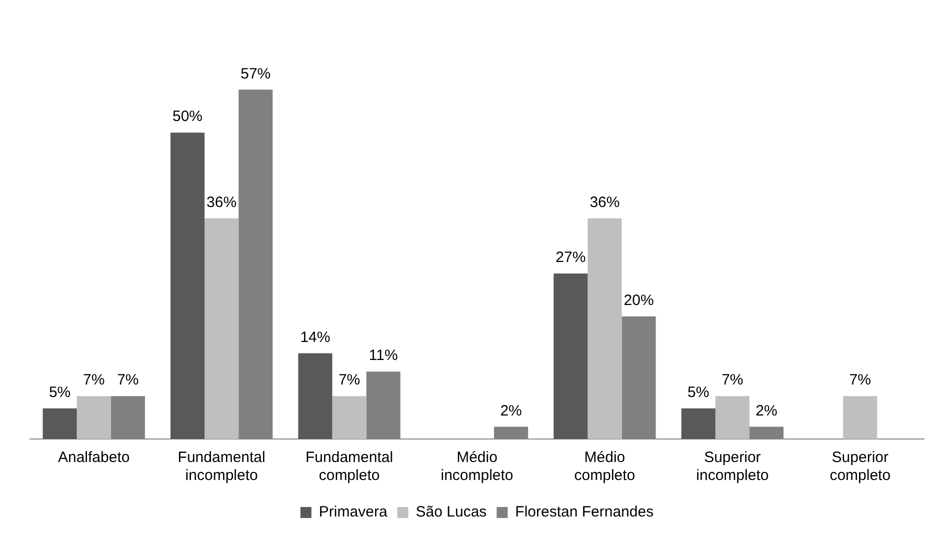 This screenshot has height=535, width=944. Describe the element at coordinates (605, 466) in the screenshot. I see `x-tick-label: Médio completo` at that location.